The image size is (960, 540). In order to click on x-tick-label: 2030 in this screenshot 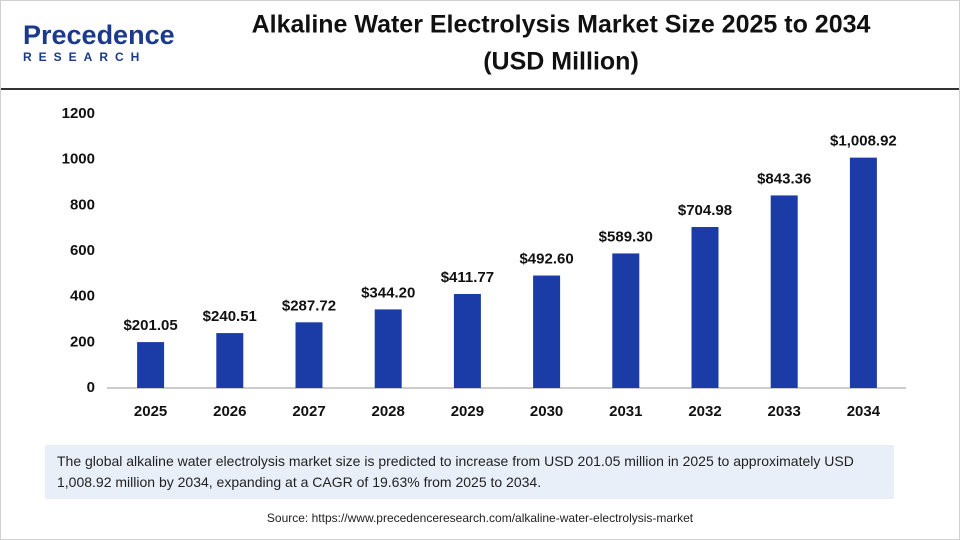, I will do `click(546, 411)`.